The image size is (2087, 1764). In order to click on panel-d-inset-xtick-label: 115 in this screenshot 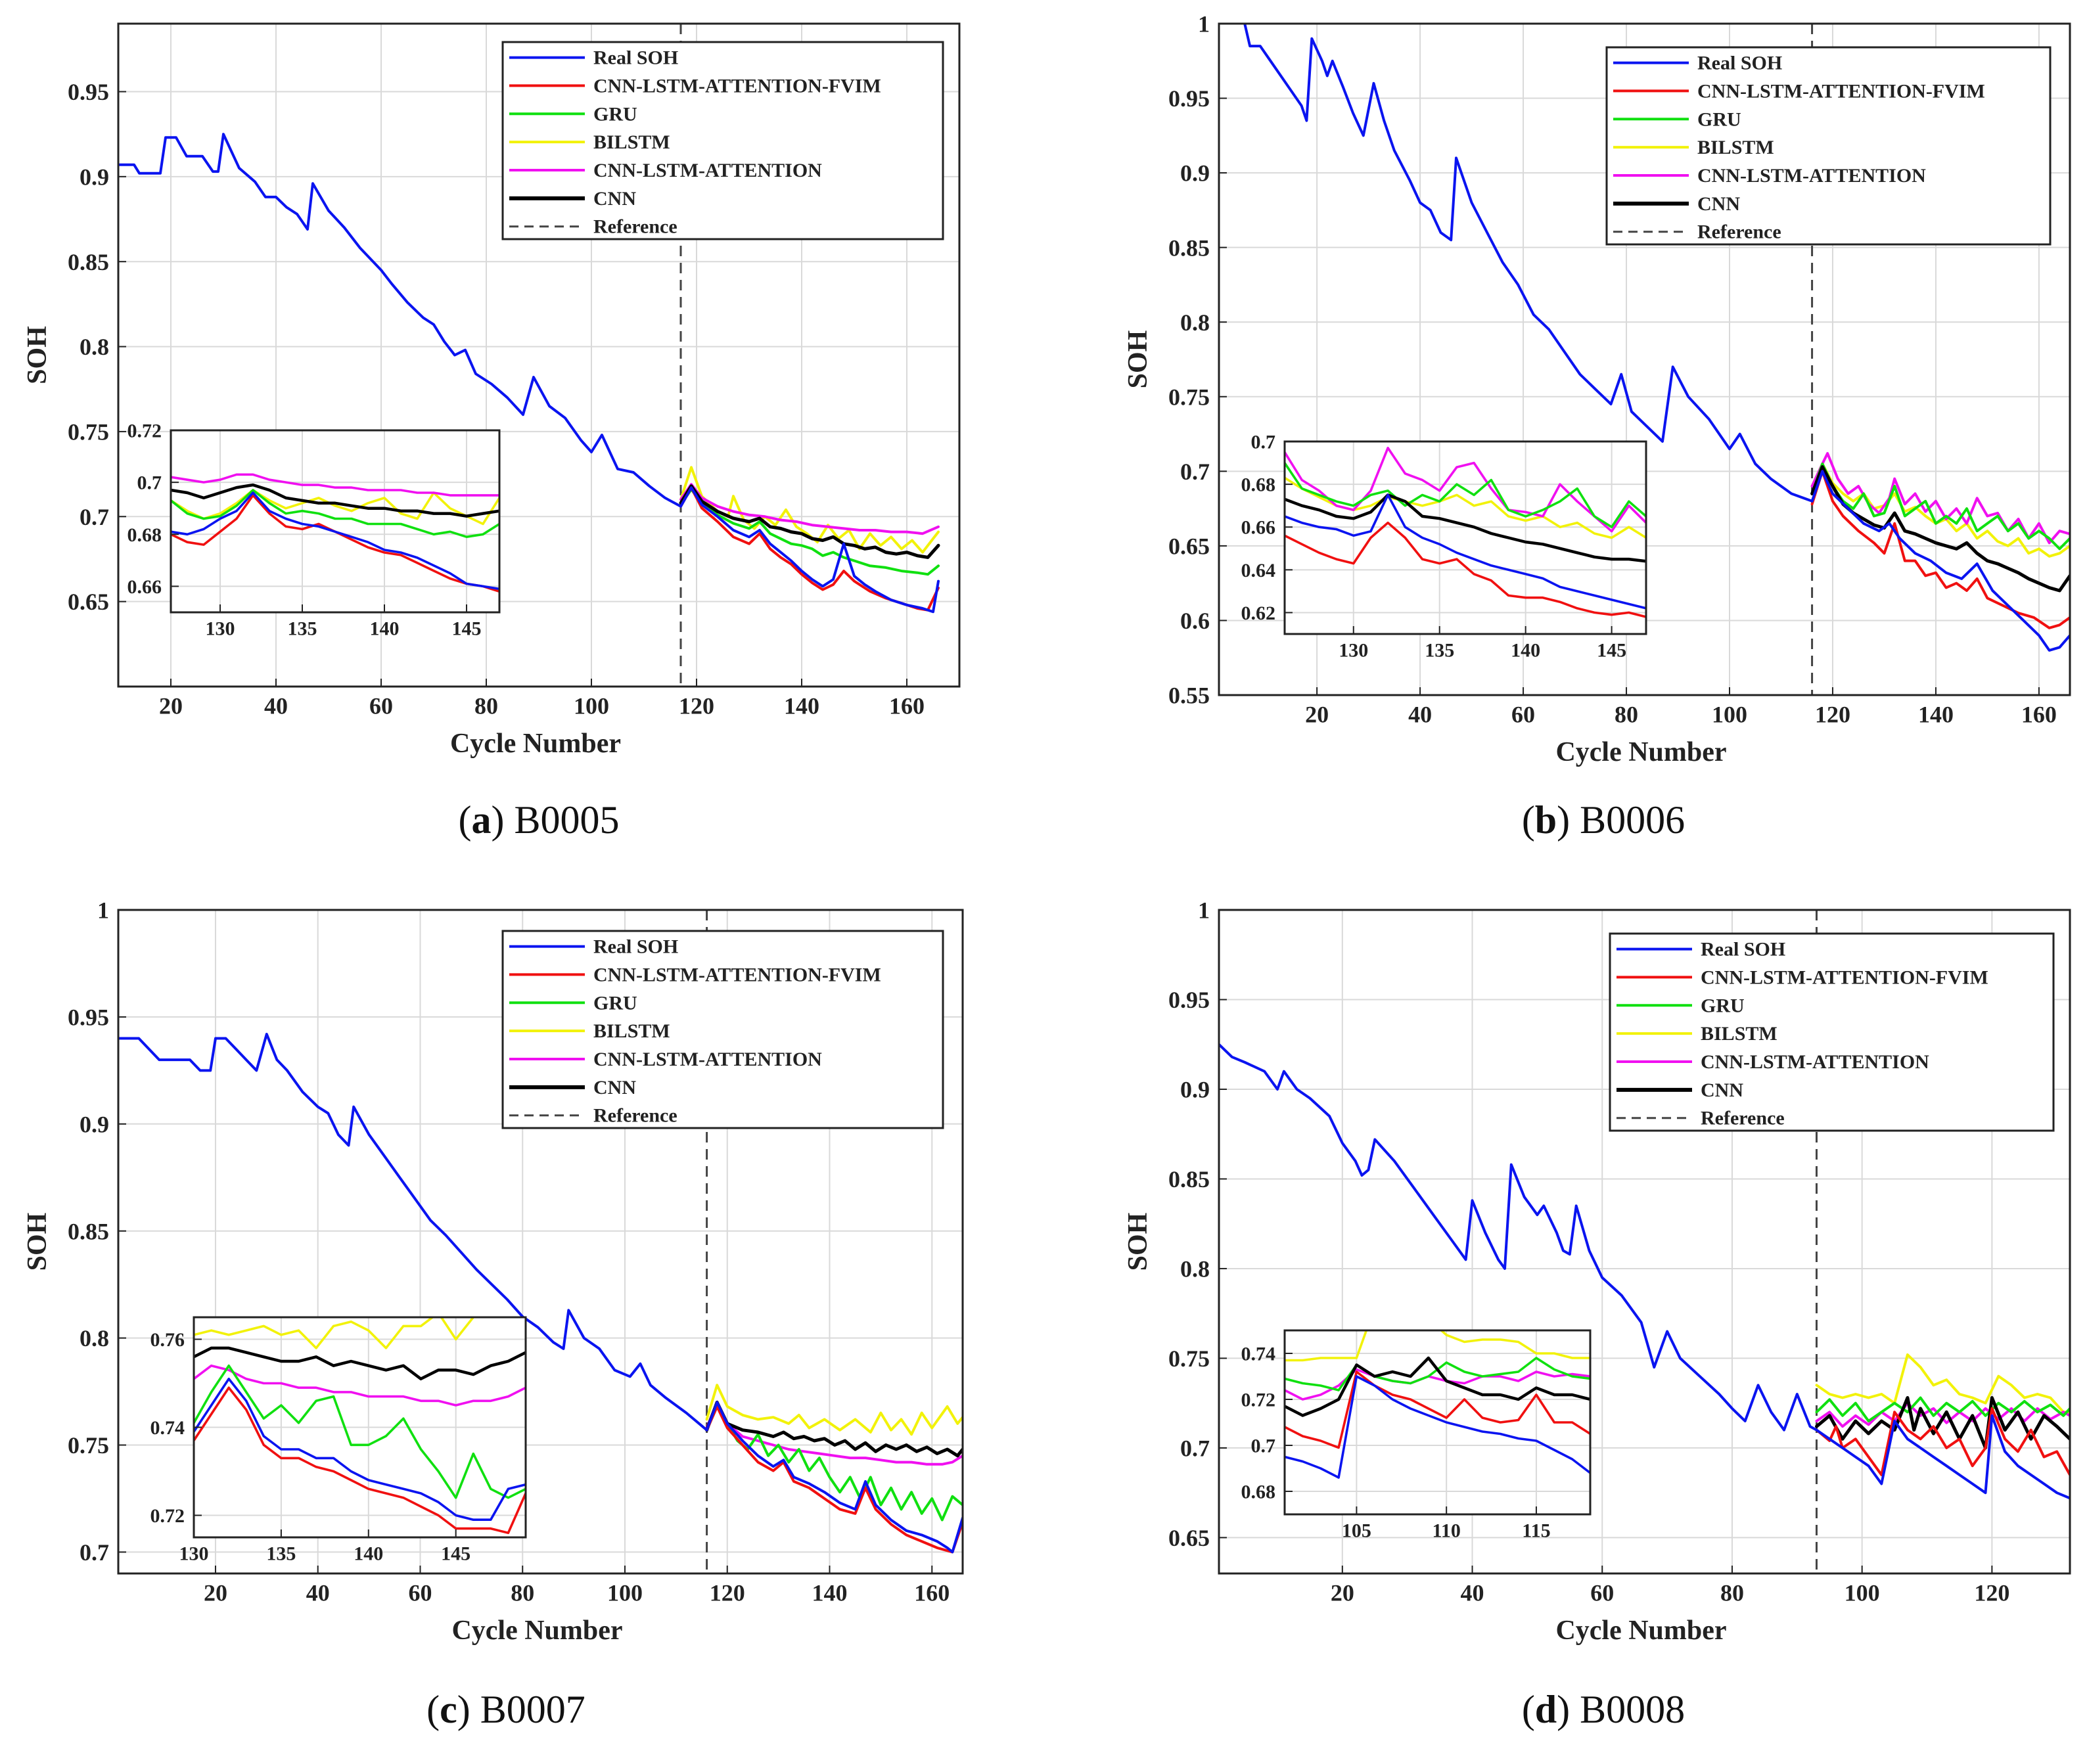, I will do `click(1536, 1531)`.